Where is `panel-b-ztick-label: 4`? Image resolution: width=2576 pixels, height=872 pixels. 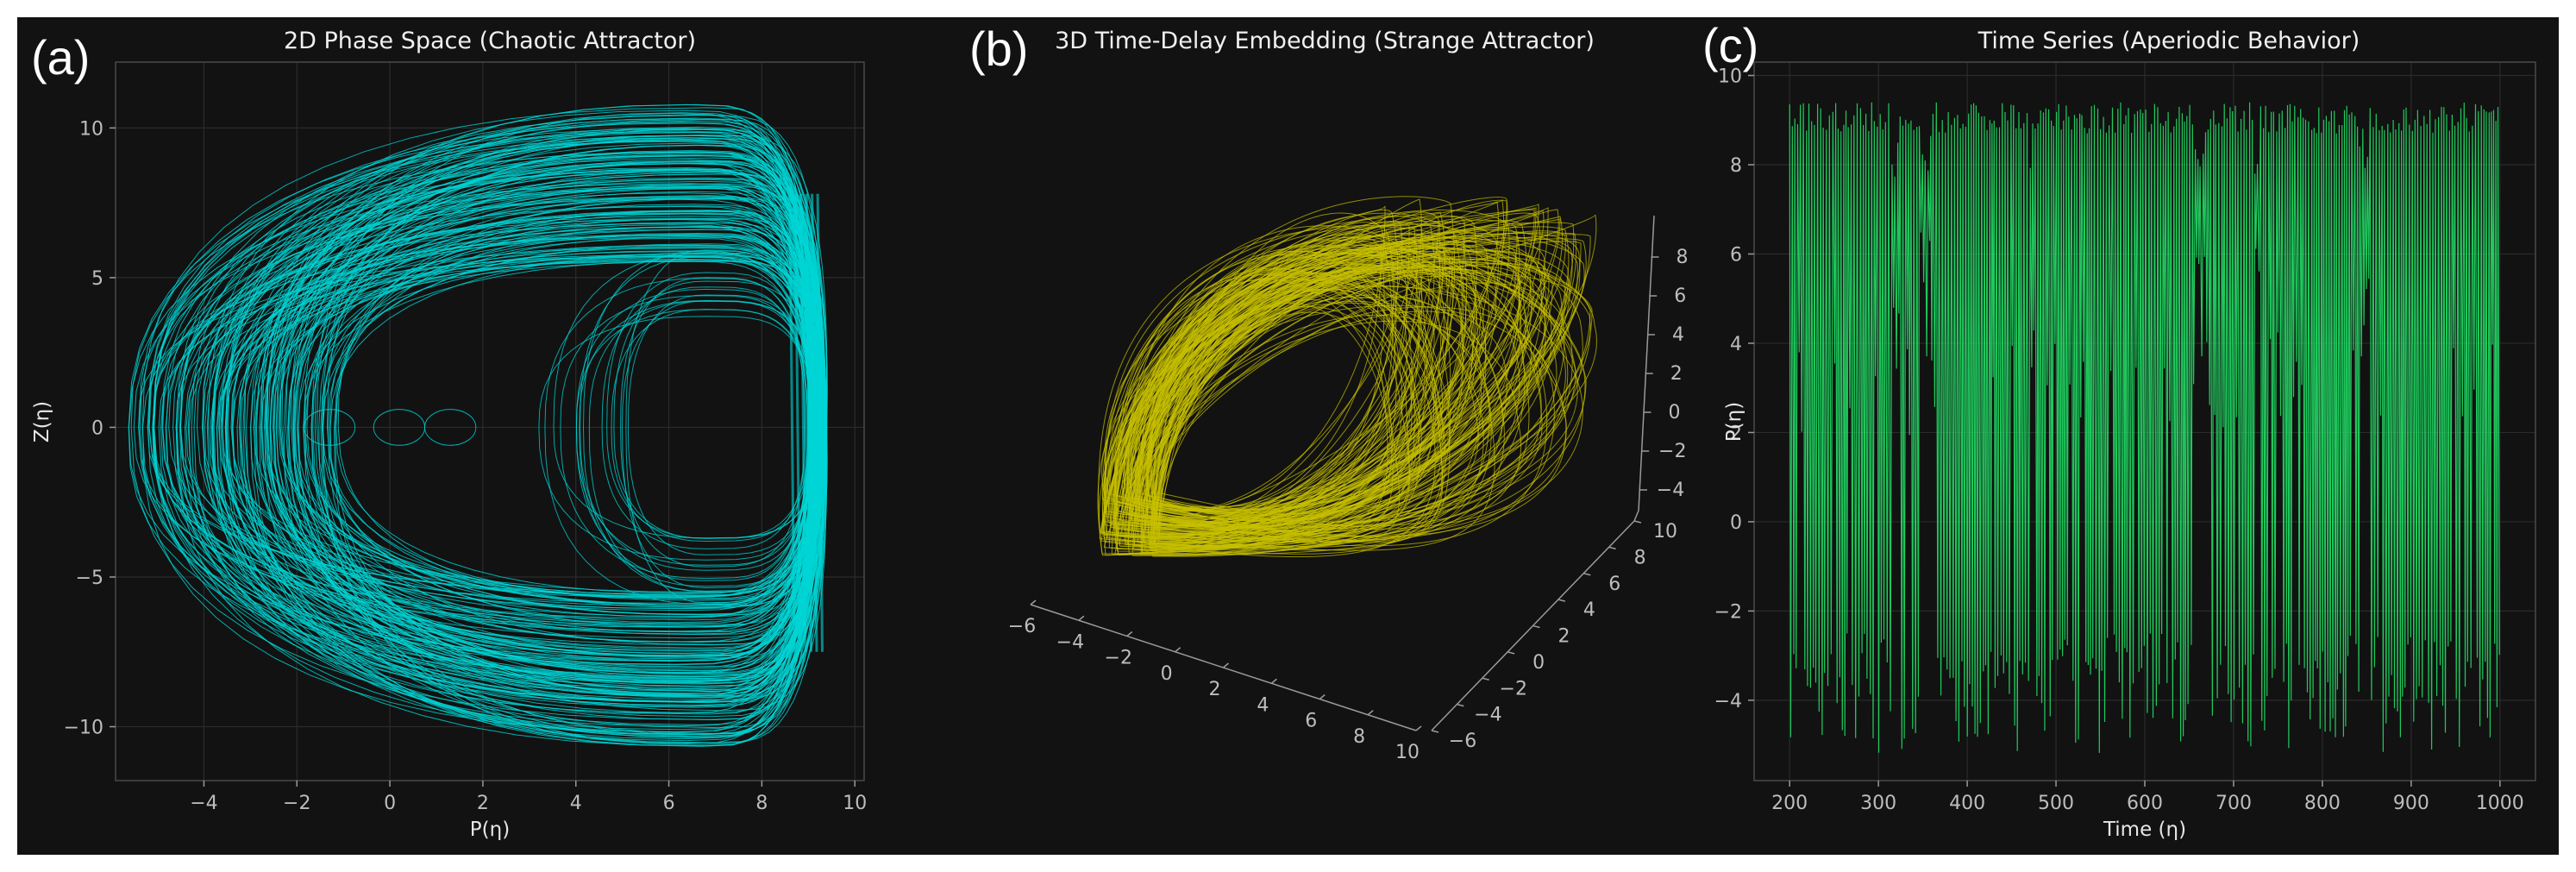 panel-b-ztick-label: 4 is located at coordinates (1678, 335).